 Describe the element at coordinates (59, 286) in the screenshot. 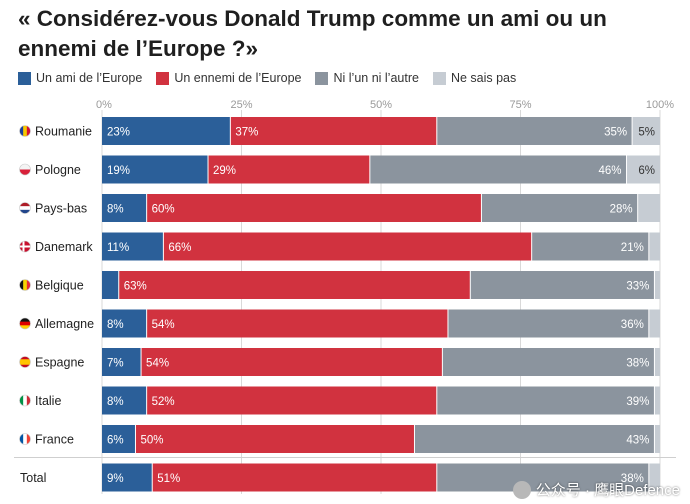

I see `category-label: Belgique` at that location.